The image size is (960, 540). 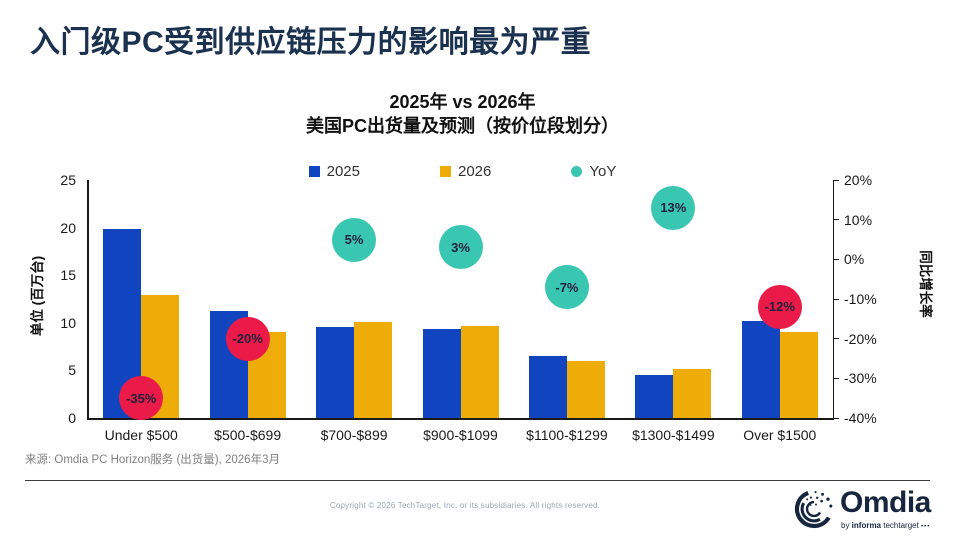 I want to click on x-axis-label: $900-$1099, so click(x=460, y=435).